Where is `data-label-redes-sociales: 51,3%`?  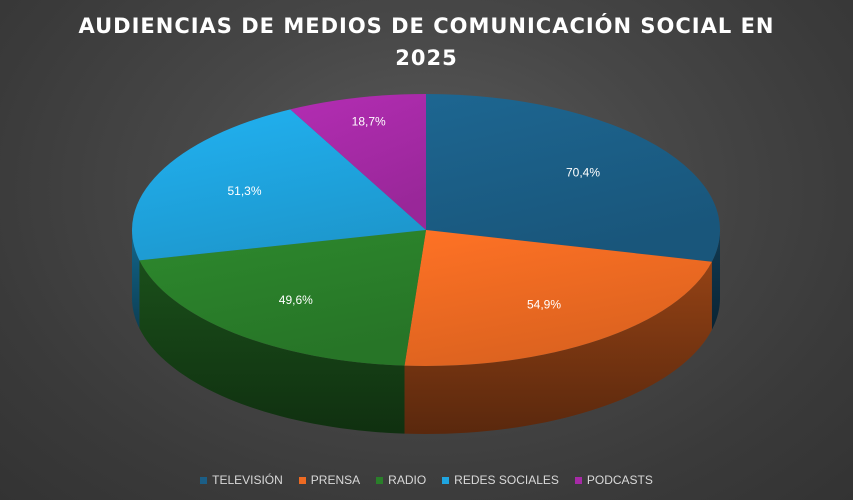 data-label-redes-sociales: 51,3% is located at coordinates (244, 191).